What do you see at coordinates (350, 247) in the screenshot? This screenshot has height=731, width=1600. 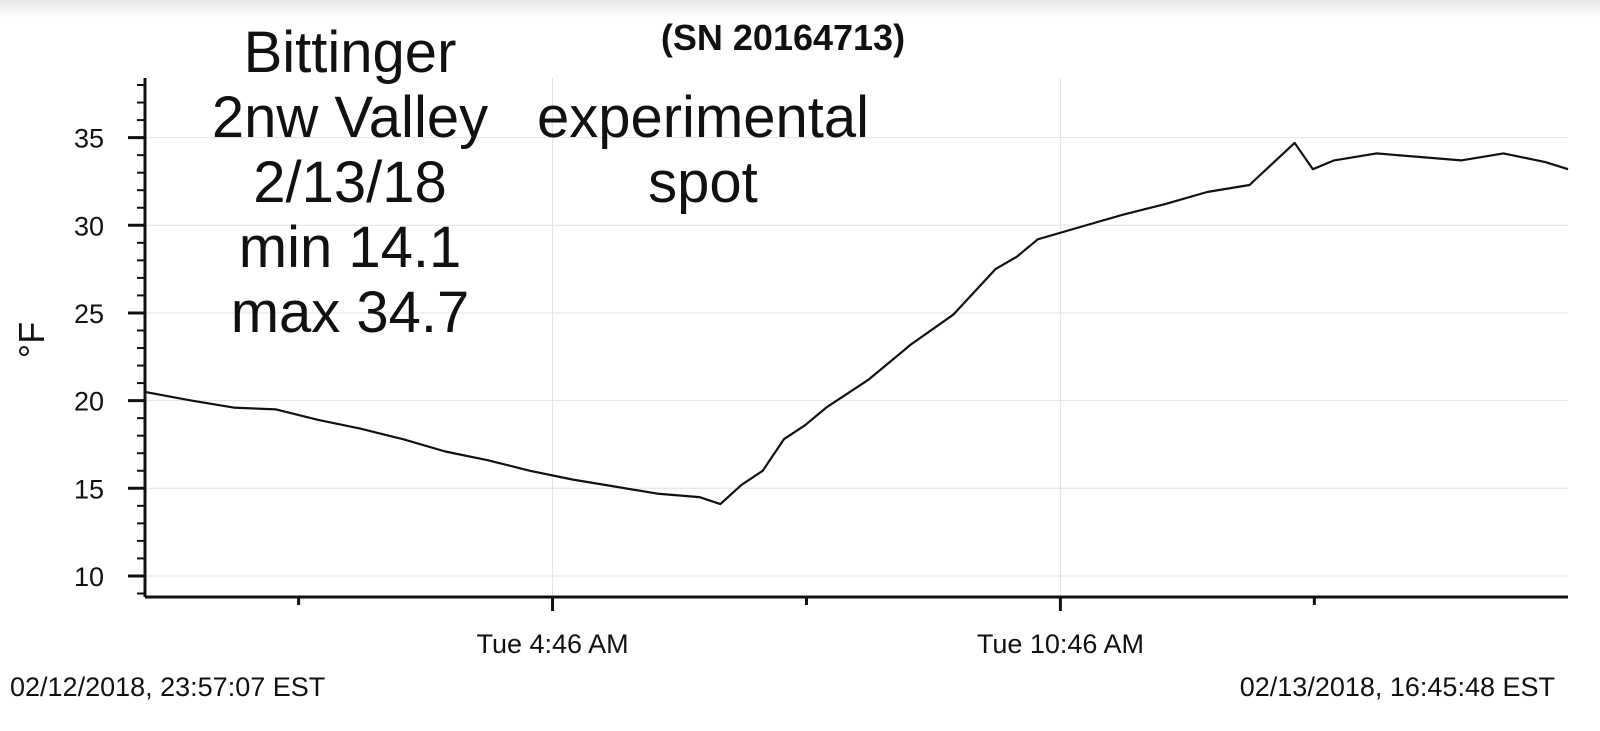 I see `annotation: min 14.1` at bounding box center [350, 247].